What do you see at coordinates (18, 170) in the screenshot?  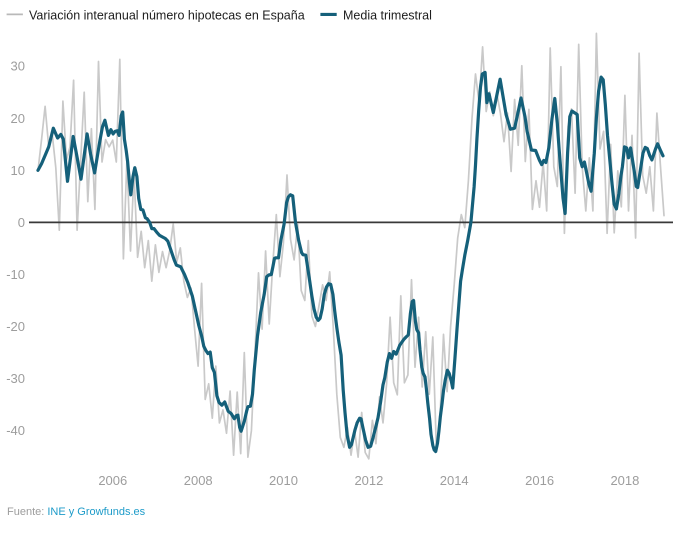 I see `svg-text: 10` at bounding box center [18, 170].